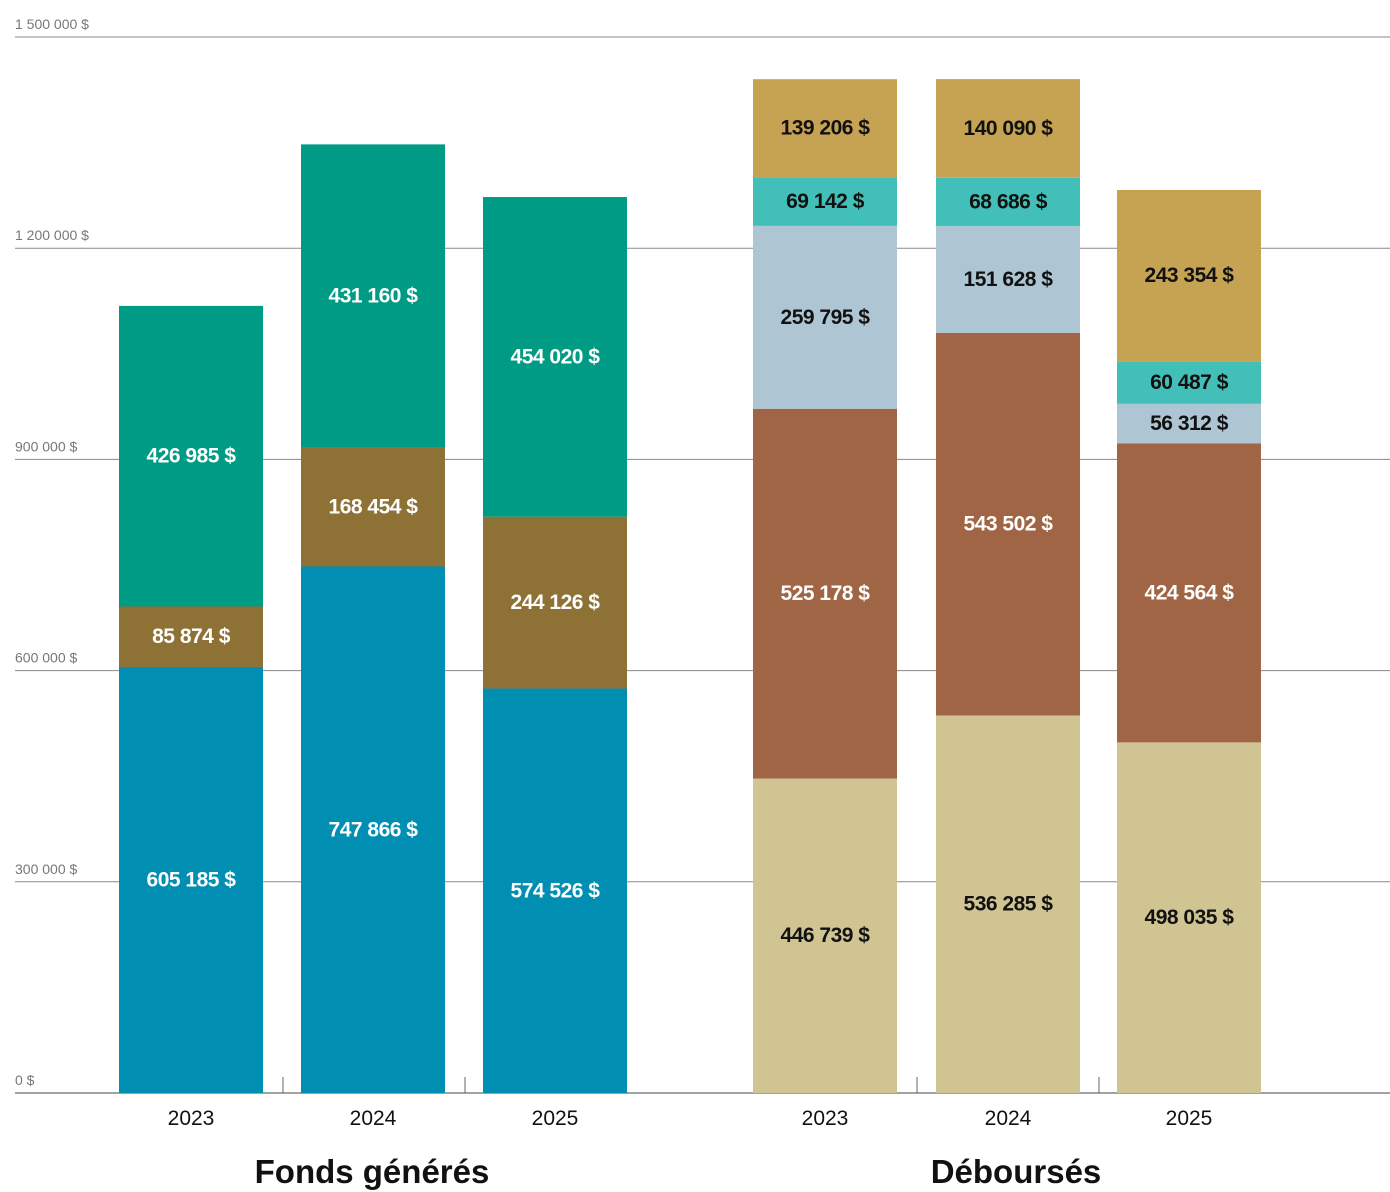 Image resolution: width=1390 pixels, height=1192 pixels. I want to click on data-label: 168 454 $, so click(374, 507).